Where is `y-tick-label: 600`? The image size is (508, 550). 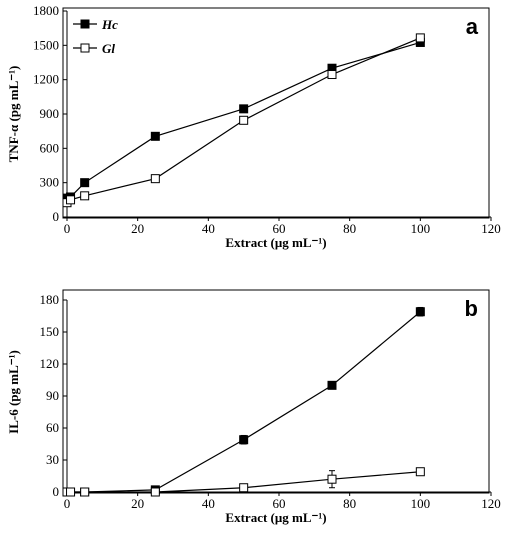 y-tick-label: 600 is located at coordinates (50, 147).